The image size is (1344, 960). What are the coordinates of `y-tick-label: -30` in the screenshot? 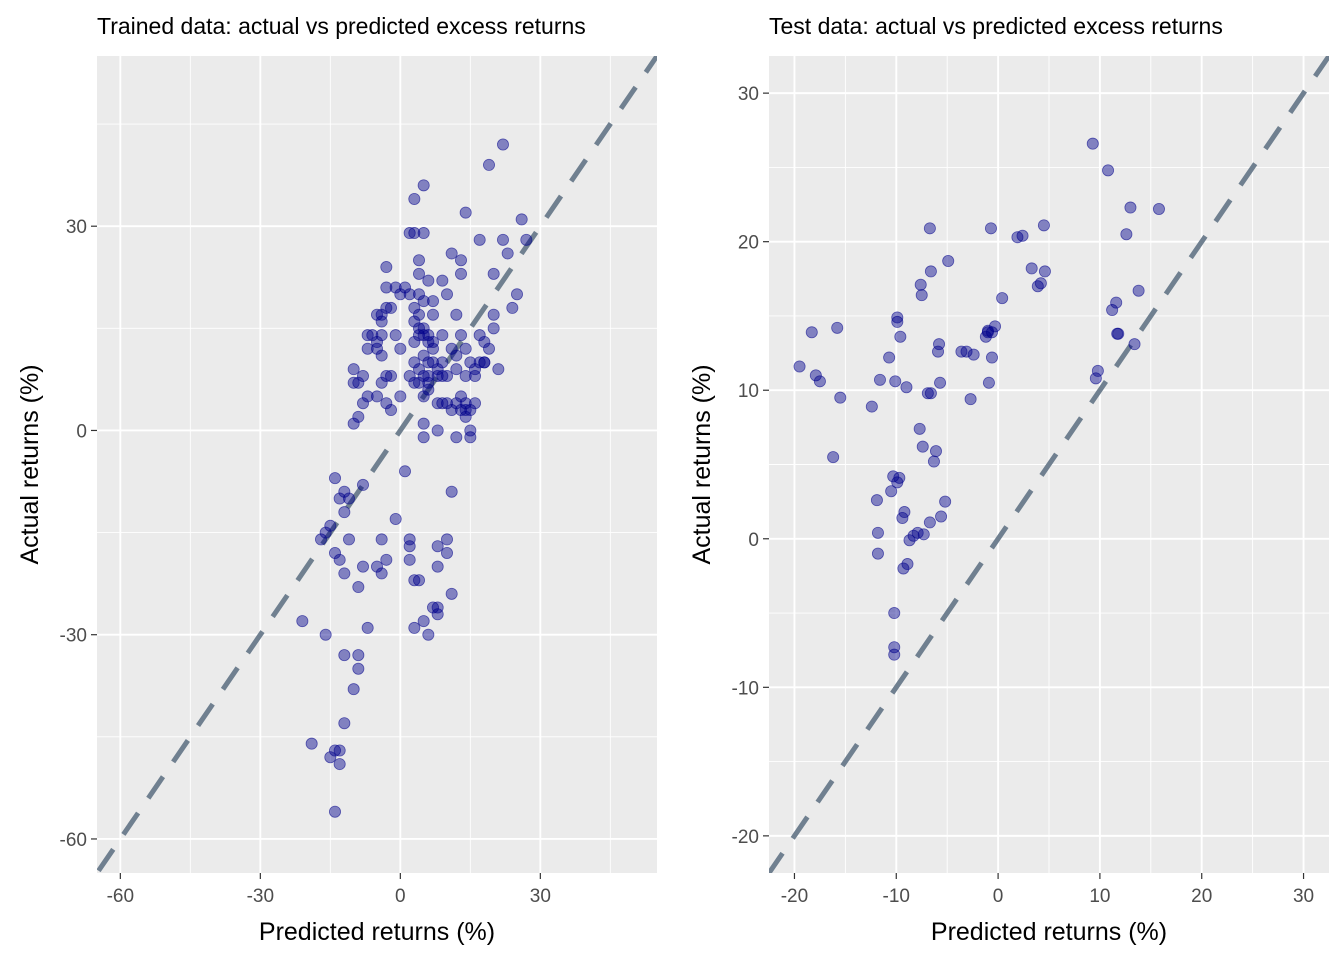 It's located at (73, 636).